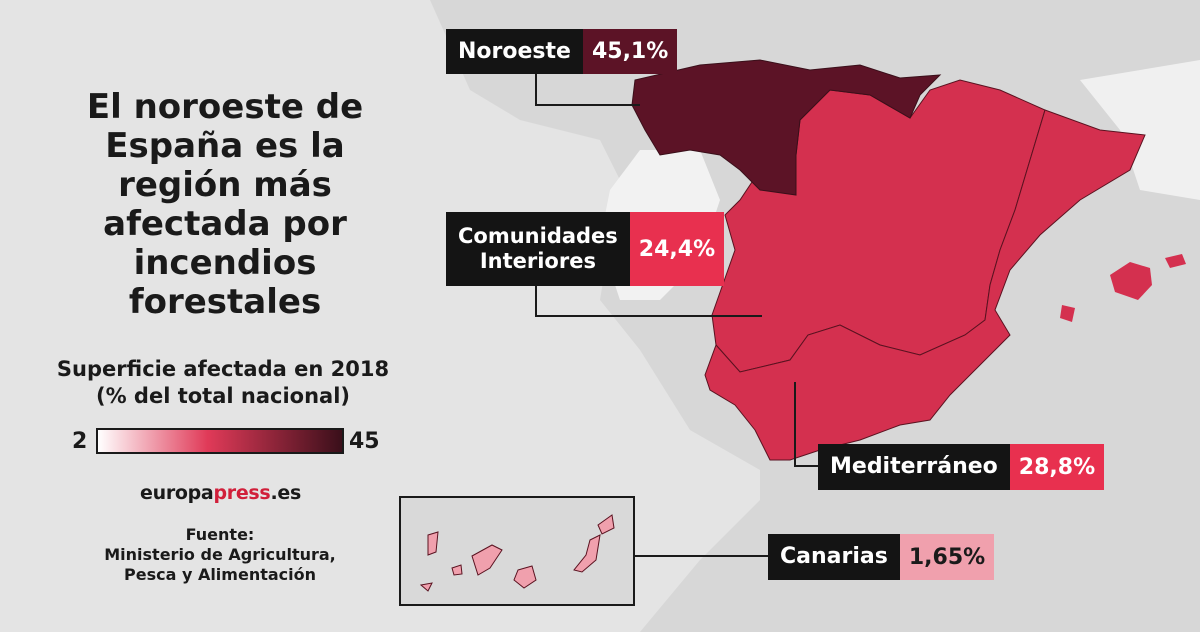  What do you see at coordinates (630, 51) in the screenshot?
I see `callout-noroeste-value: 45,1%` at bounding box center [630, 51].